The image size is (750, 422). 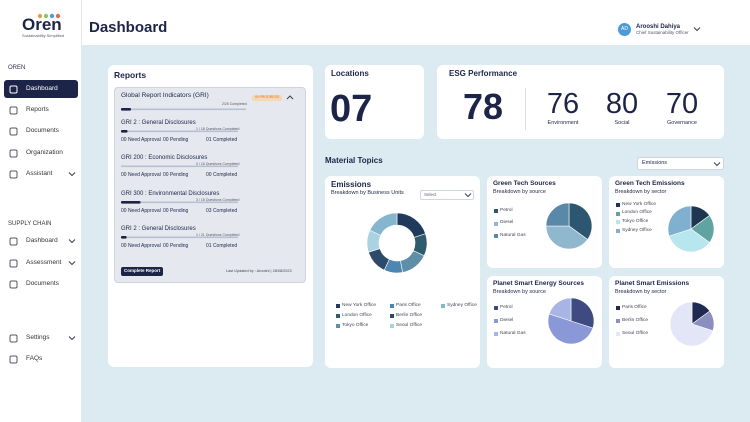 I want to click on nav-item: Assessment, so click(x=44, y=262).